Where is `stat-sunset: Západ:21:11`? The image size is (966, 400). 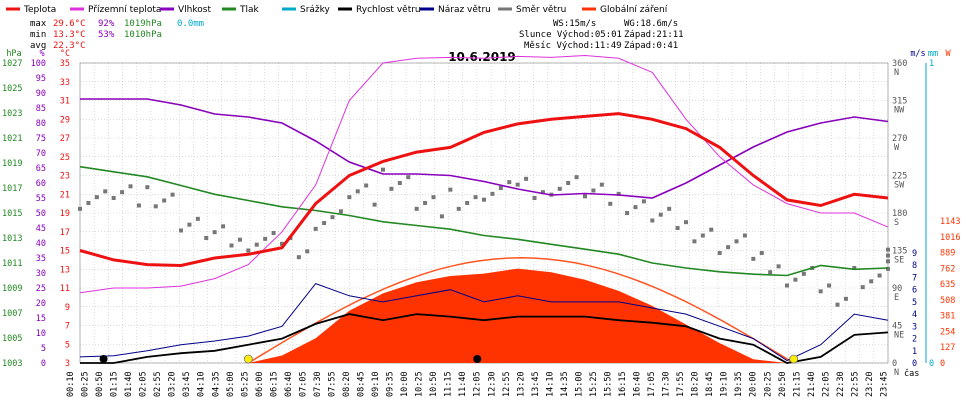
stat-sunset: Západ:21:11 is located at coordinates (654, 35).